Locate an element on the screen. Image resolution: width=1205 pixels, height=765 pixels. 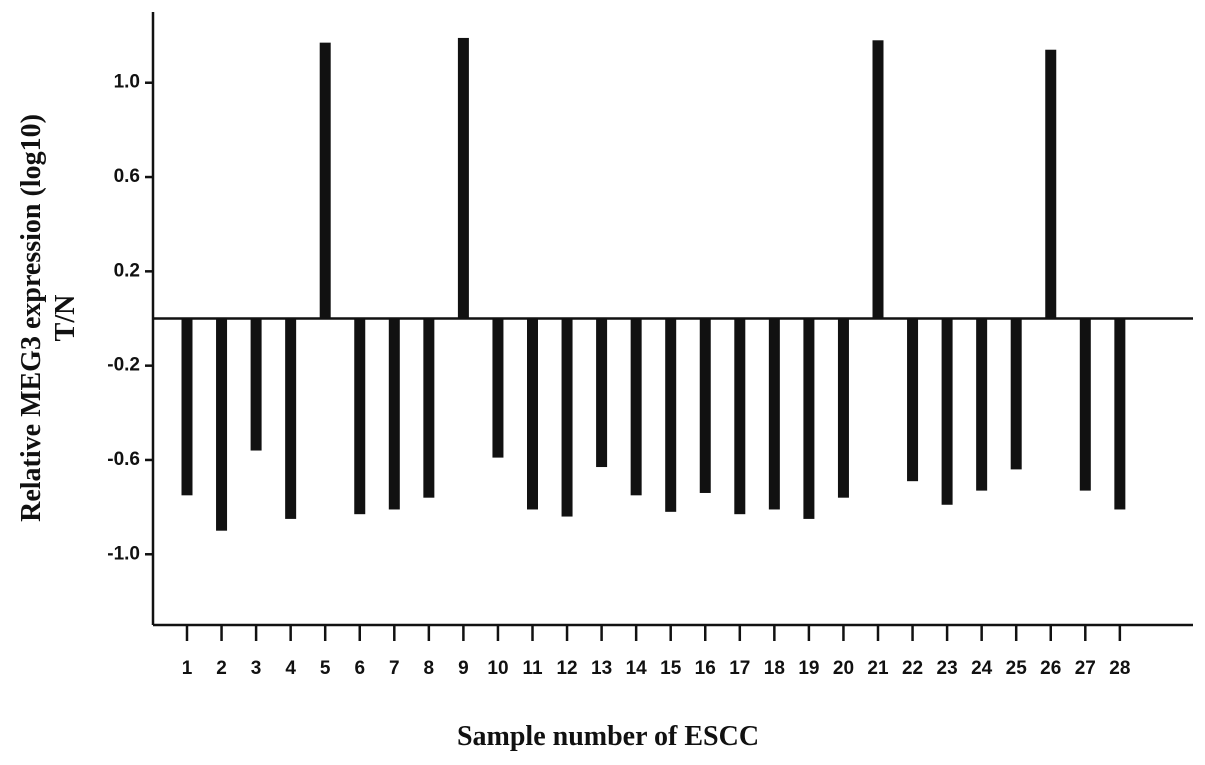
x-tick-label: 28 is located at coordinates (1119, 668).